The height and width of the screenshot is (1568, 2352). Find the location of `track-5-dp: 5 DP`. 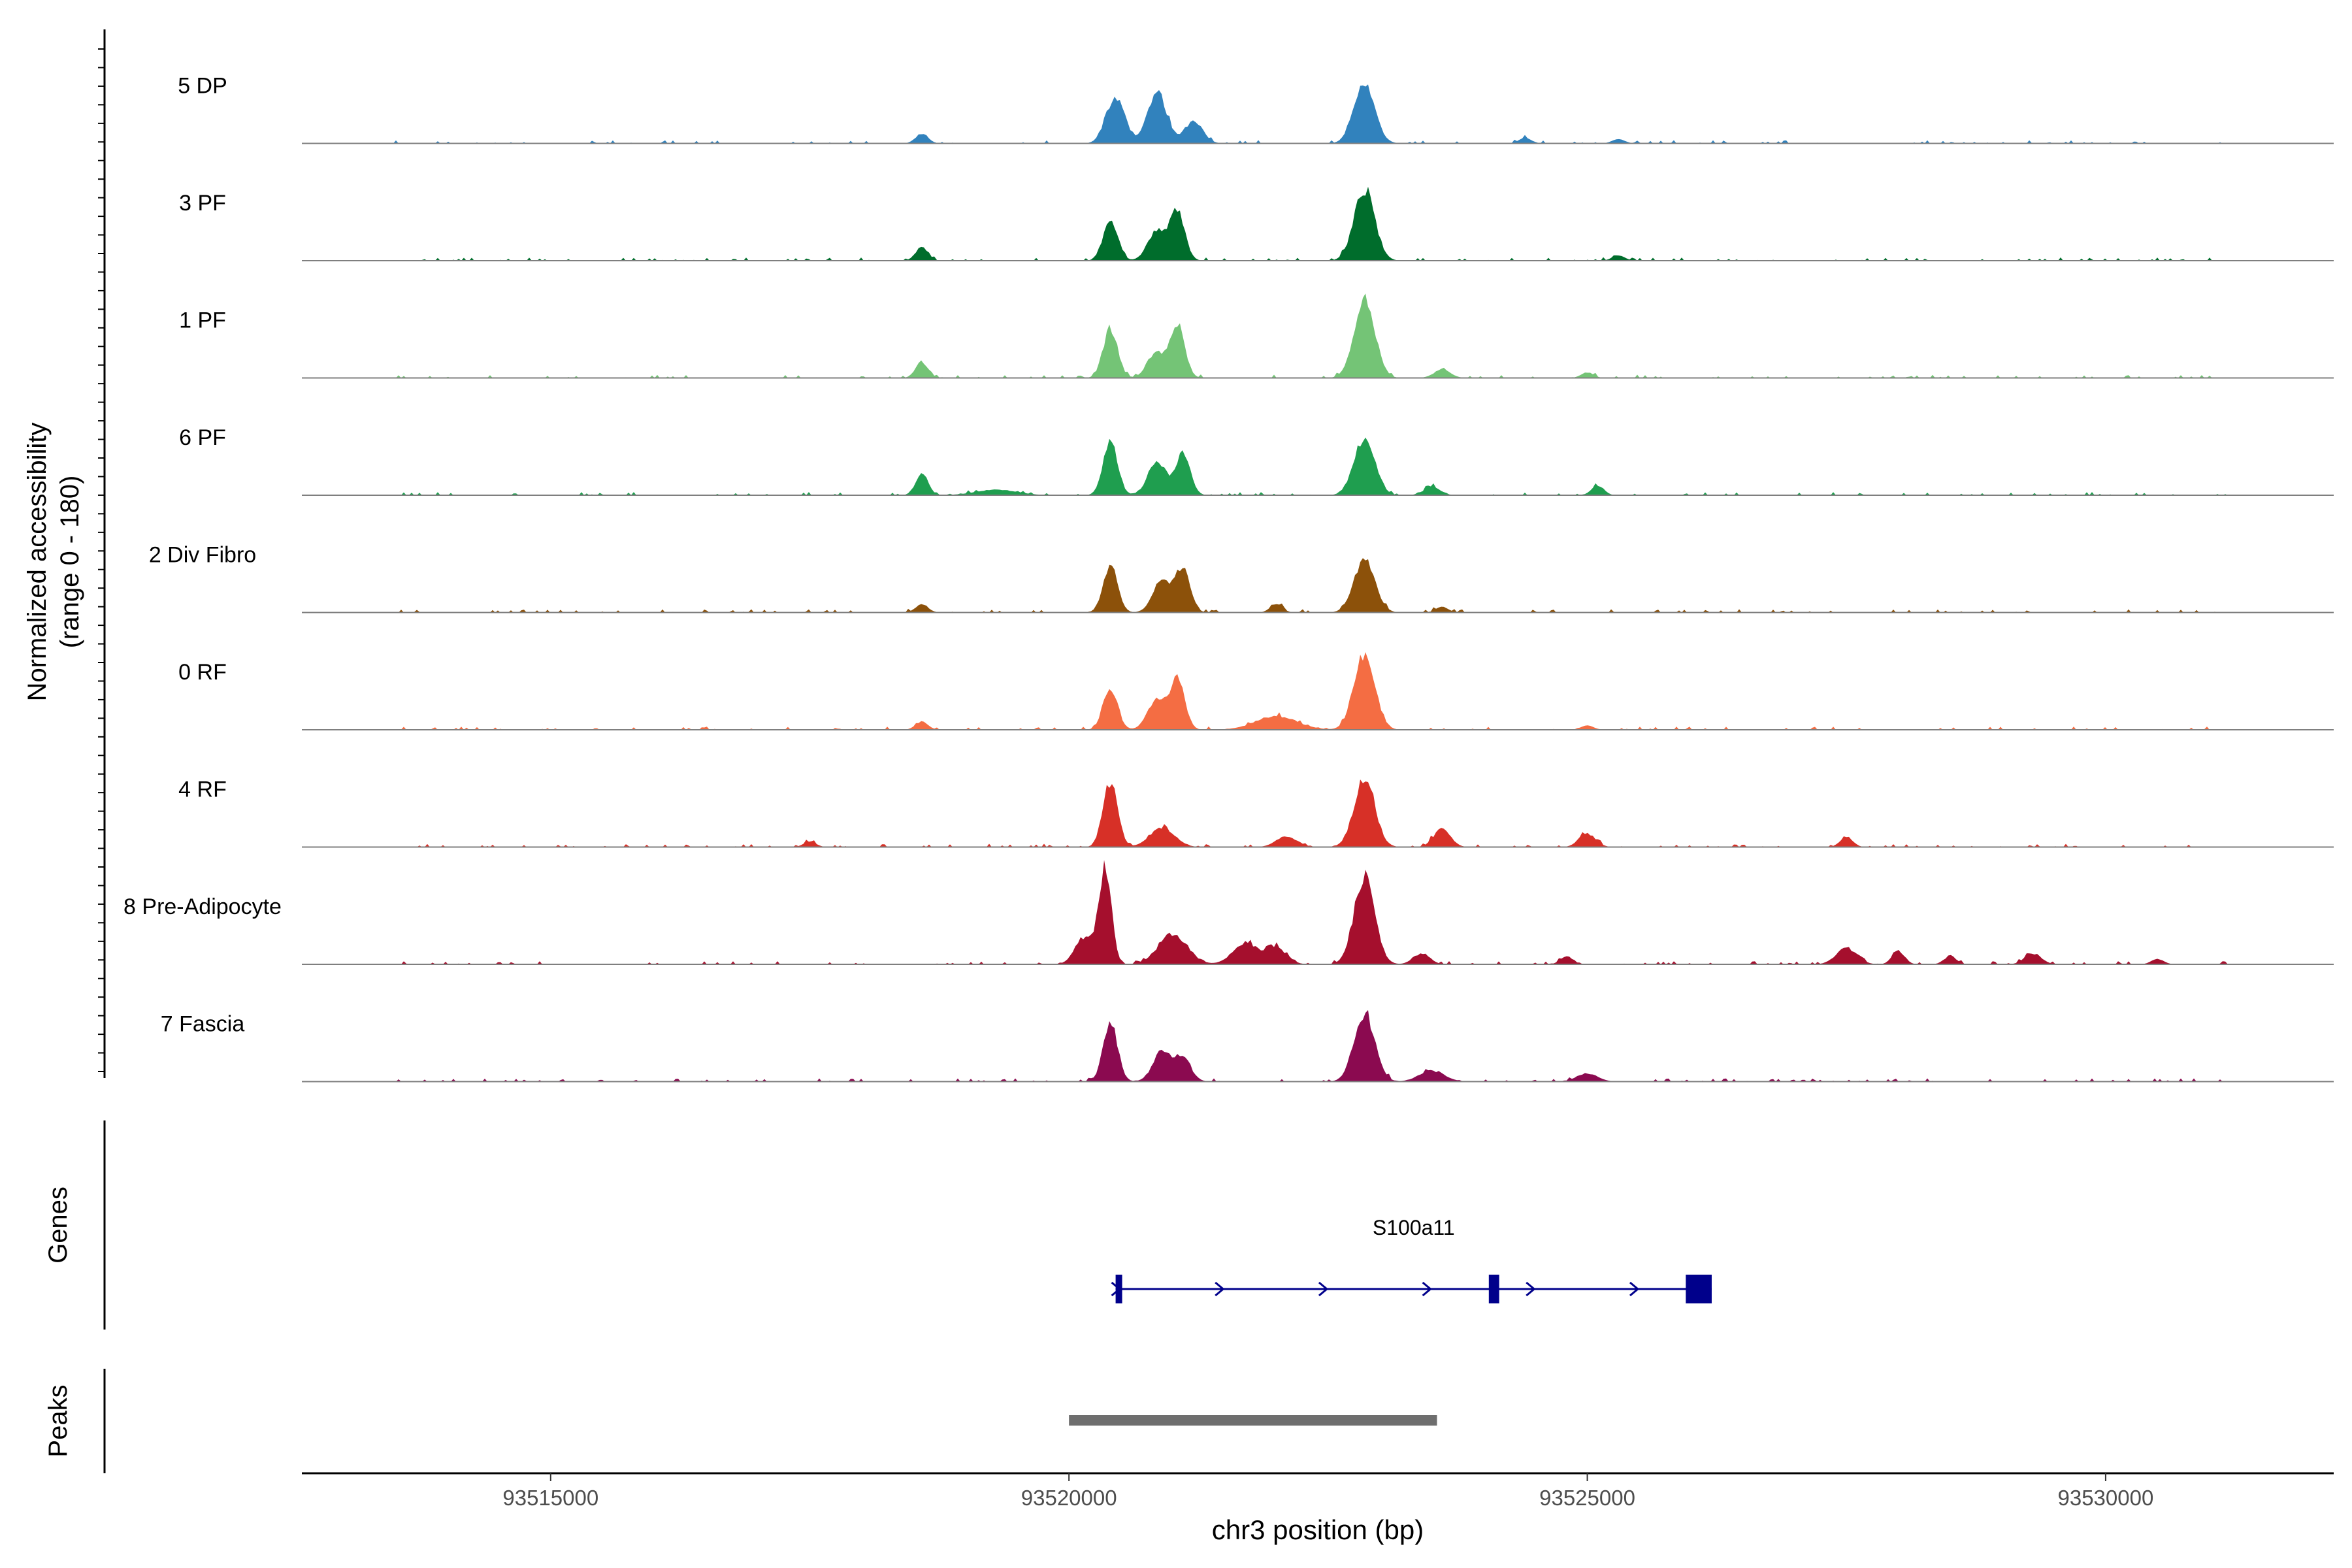

track-5-dp: 5 DP is located at coordinates (1256, 109).